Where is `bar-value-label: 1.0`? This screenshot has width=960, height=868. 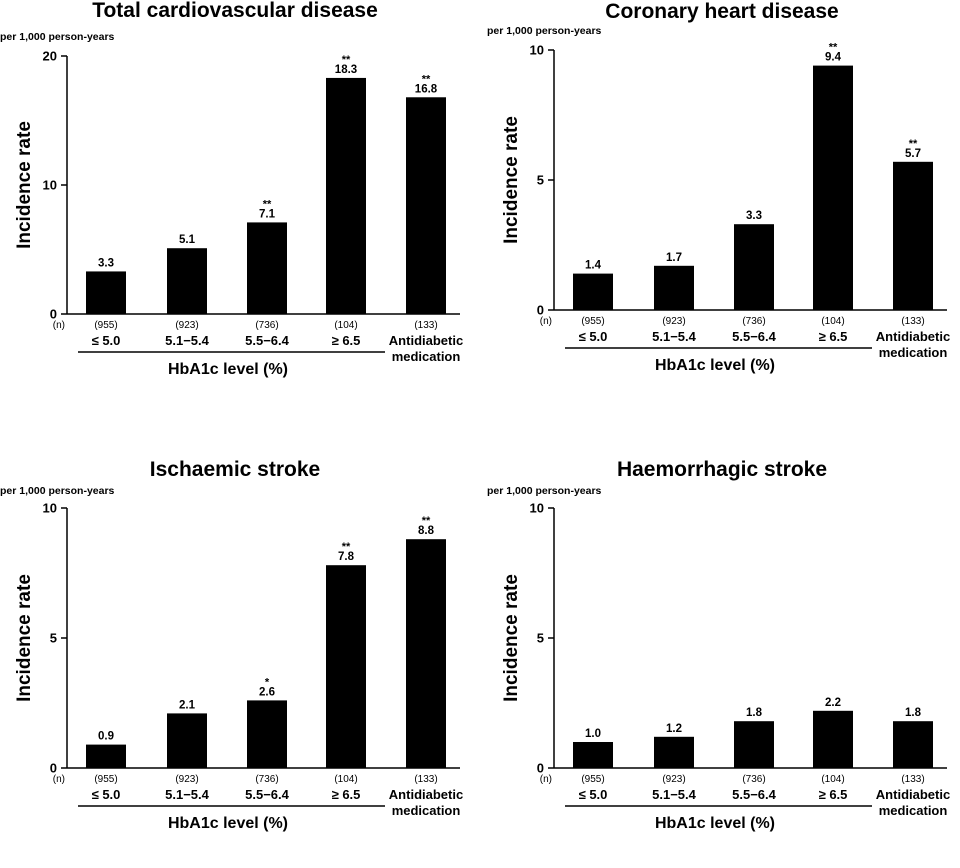
bar-value-label: 1.0 is located at coordinates (593, 734).